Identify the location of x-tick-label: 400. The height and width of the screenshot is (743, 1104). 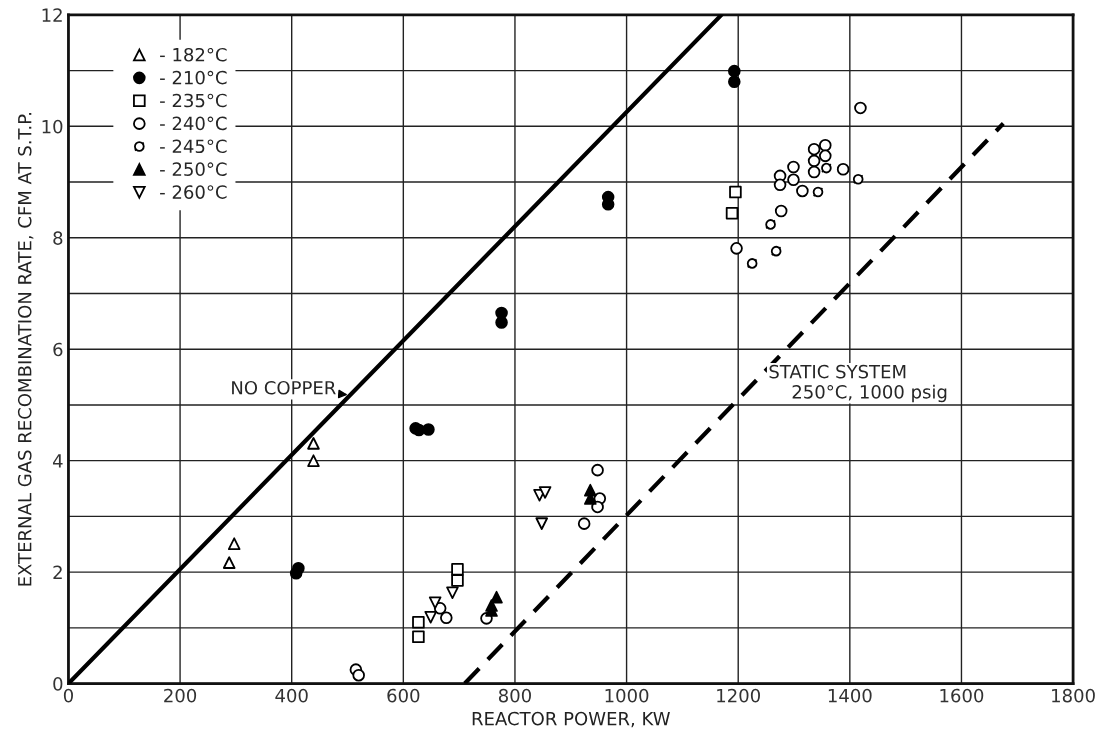
(291, 695).